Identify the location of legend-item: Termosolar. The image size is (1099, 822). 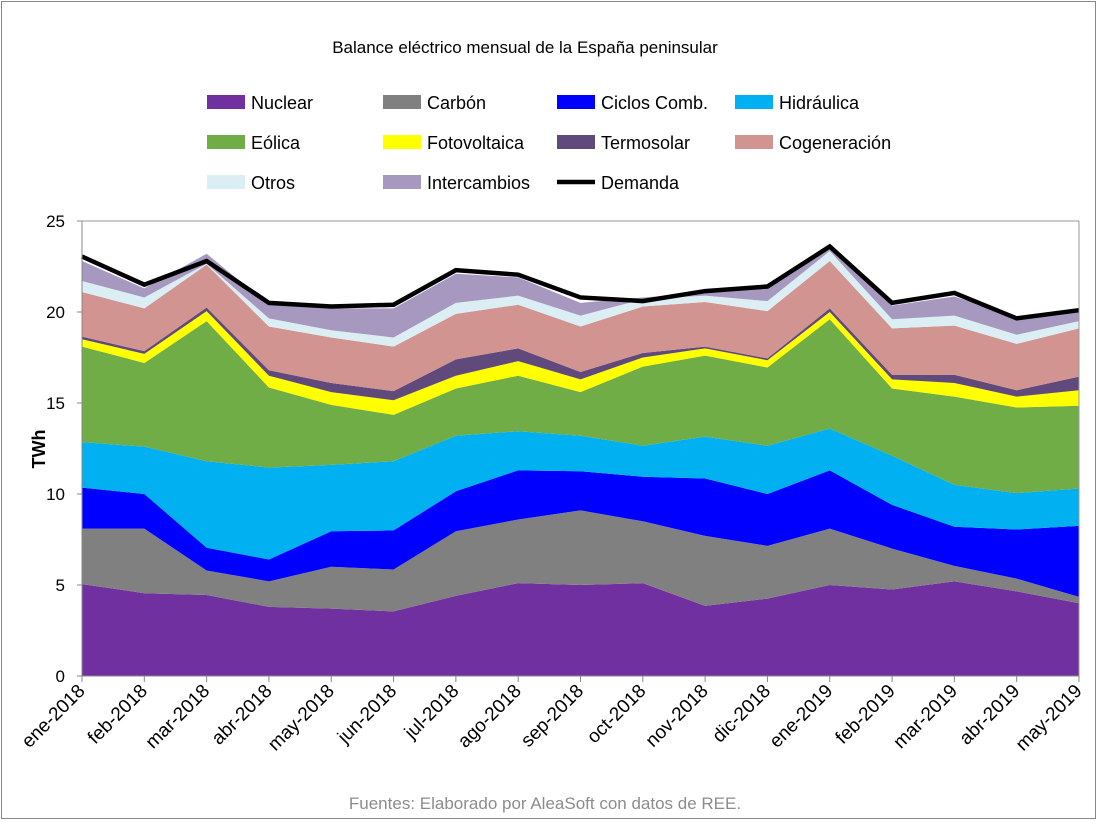
(623, 143).